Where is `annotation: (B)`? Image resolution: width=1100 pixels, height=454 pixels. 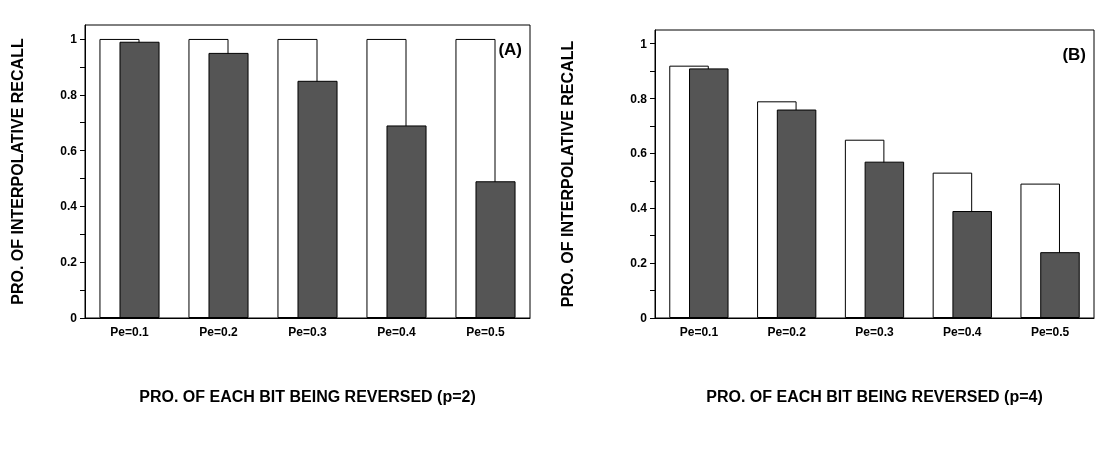 annotation: (B) is located at coordinates (1074, 54).